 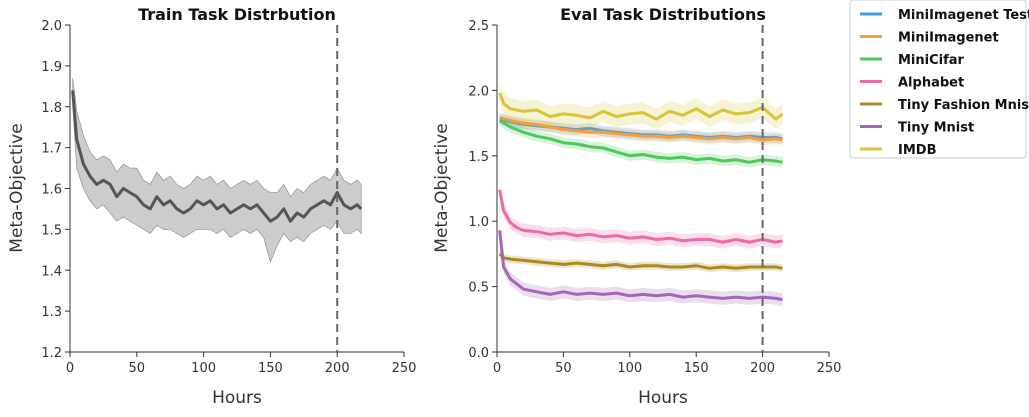 I want to click on train-y-tick-label: 1.5, so click(x=51, y=230).